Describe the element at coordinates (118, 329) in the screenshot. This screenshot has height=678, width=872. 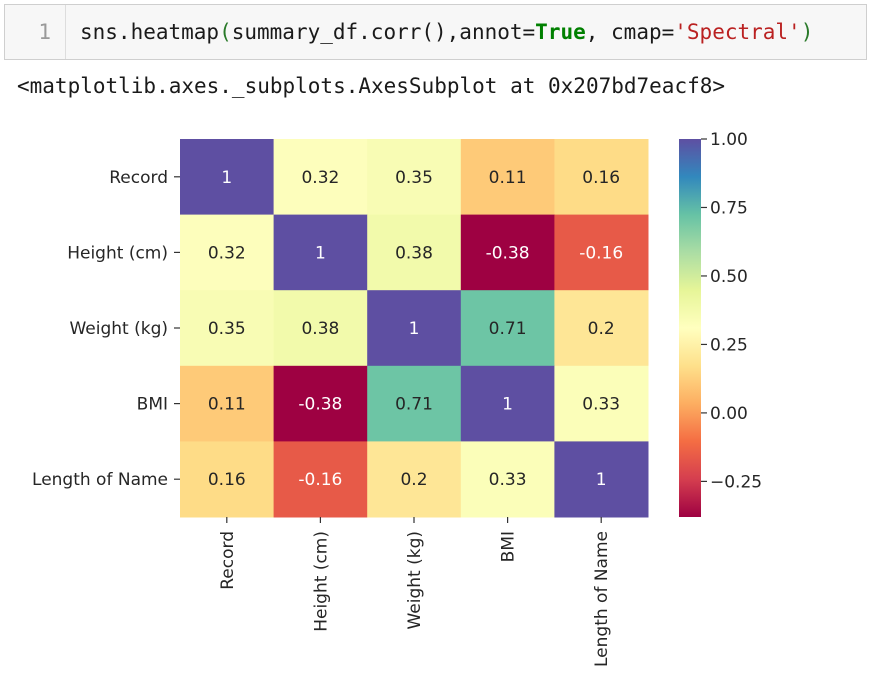
I see `y-tick-label: Weight (kg)` at that location.